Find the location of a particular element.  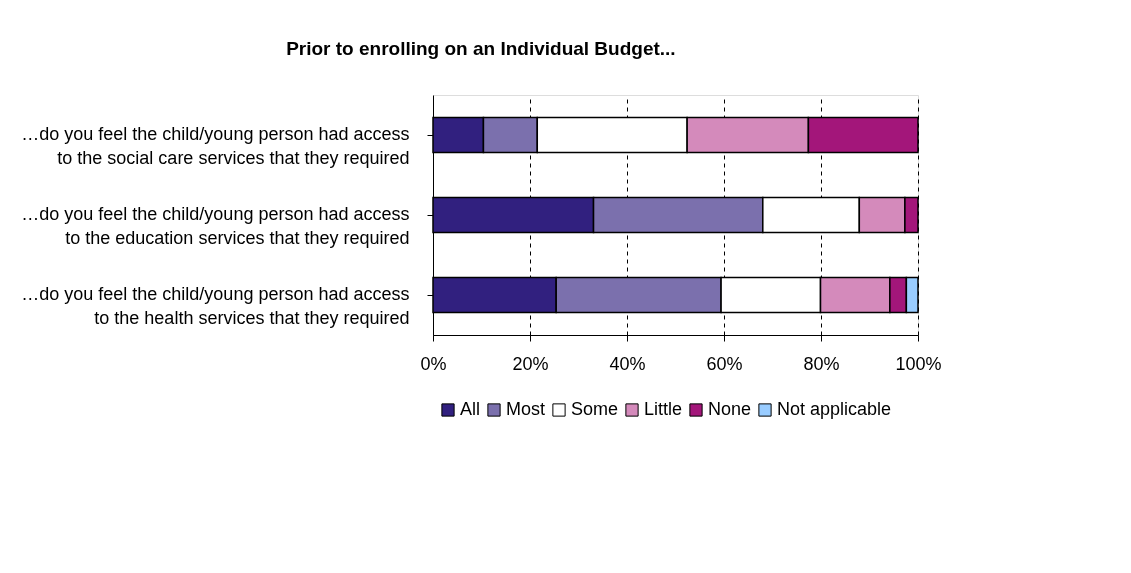

y-tick-label: …do you feel the child/young person had access to the health services that they required is located at coordinates (215, 306).